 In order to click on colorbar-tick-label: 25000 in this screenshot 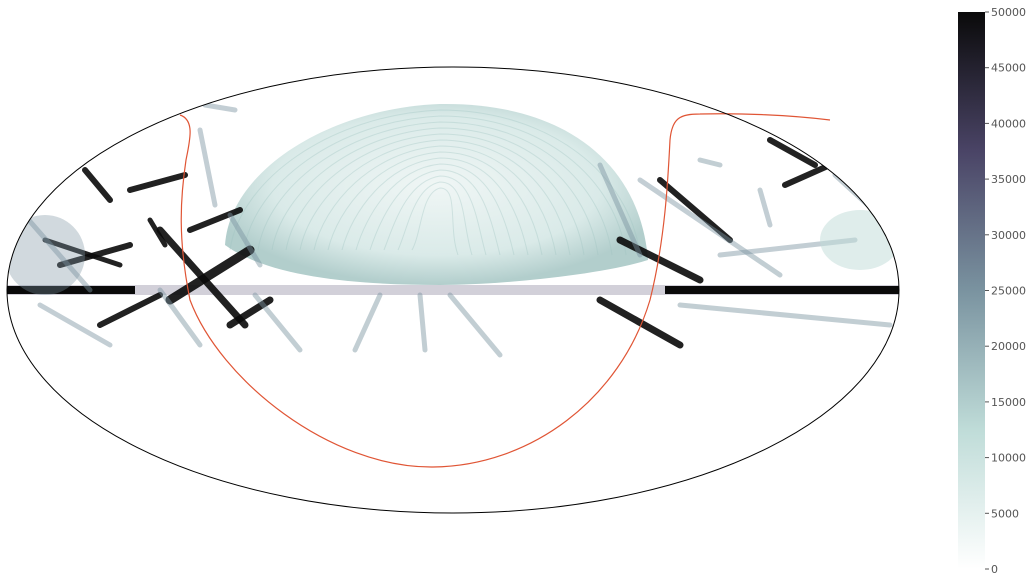, I will do `click(1008, 291)`.